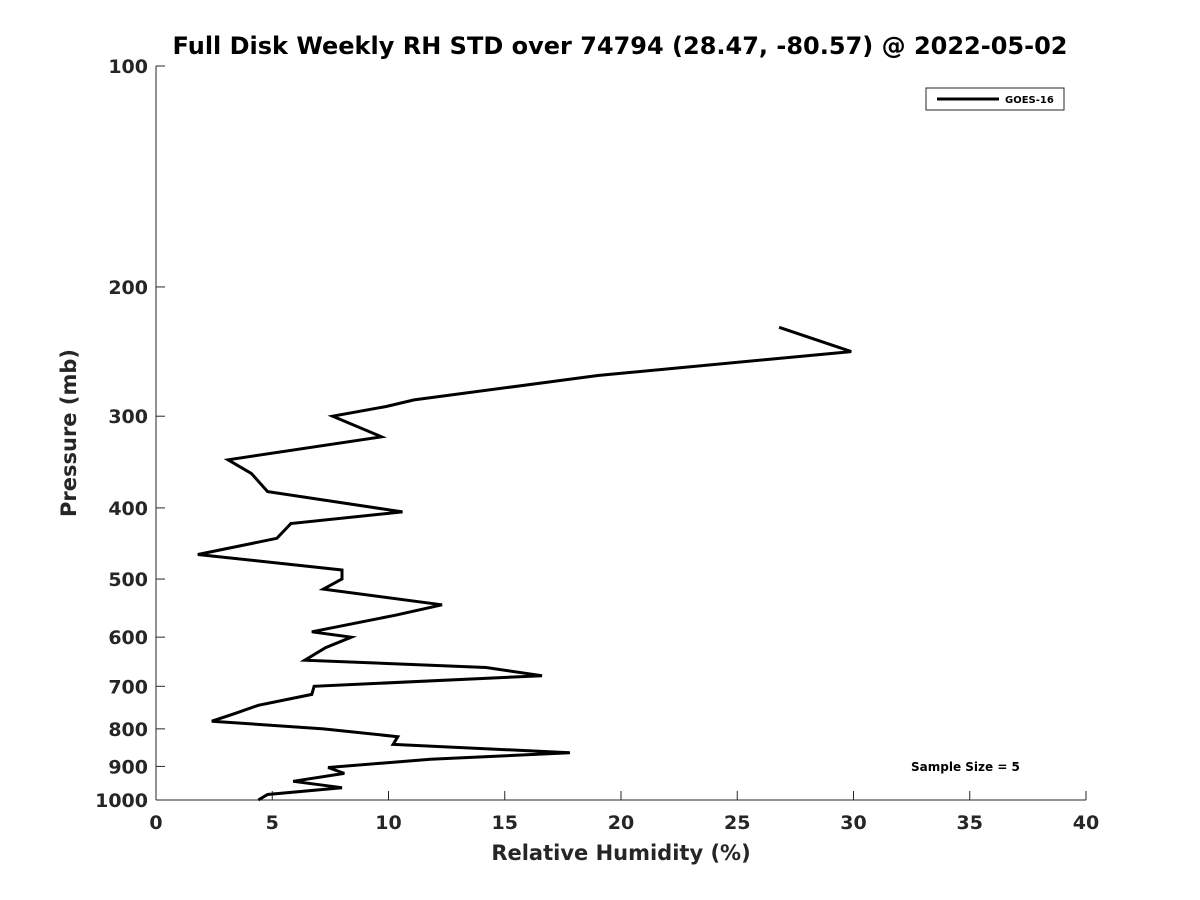 The width and height of the screenshot is (1200, 900). I want to click on legend-label: GOES-16, so click(1029, 100).